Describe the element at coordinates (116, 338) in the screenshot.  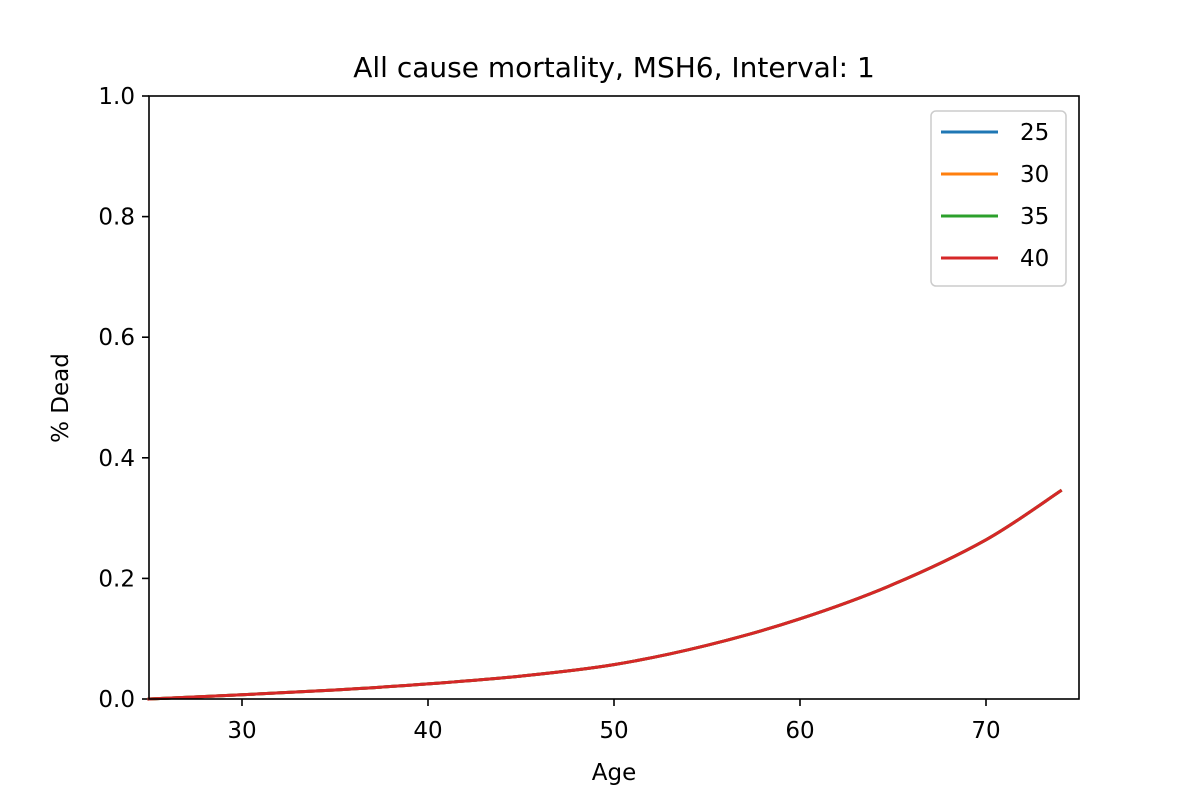
I see `y-tick-label: 0.6` at that location.